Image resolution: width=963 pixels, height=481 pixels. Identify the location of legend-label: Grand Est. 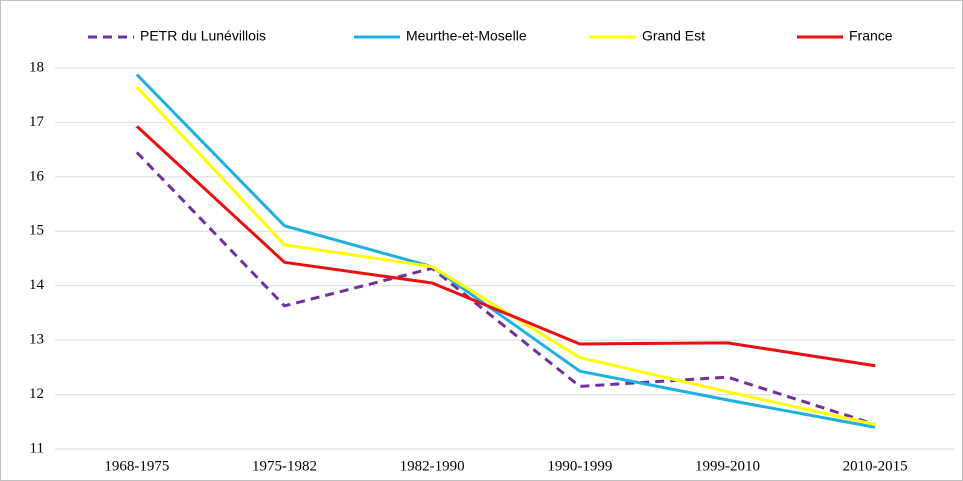
(673, 36).